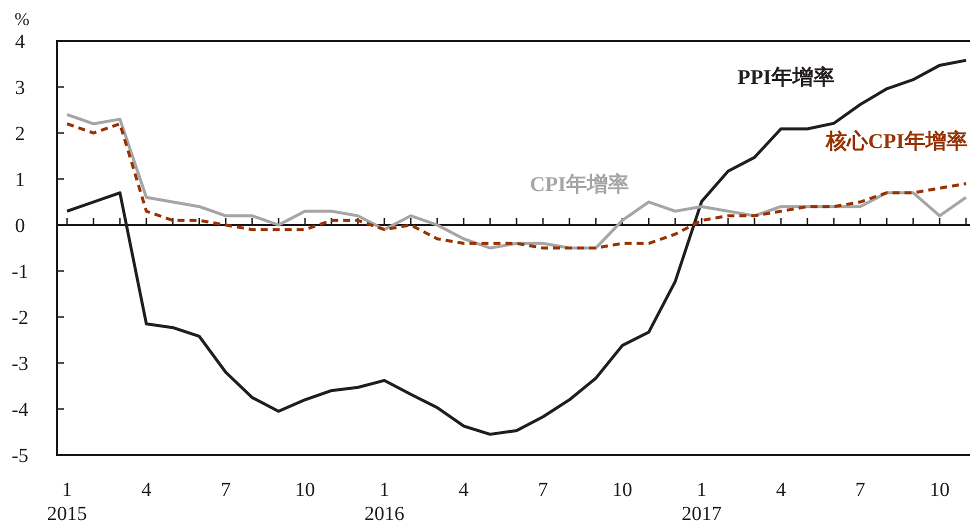 The height and width of the screenshot is (525, 970). Describe the element at coordinates (20, 88) in the screenshot. I see `y-tick-label: 3` at that location.